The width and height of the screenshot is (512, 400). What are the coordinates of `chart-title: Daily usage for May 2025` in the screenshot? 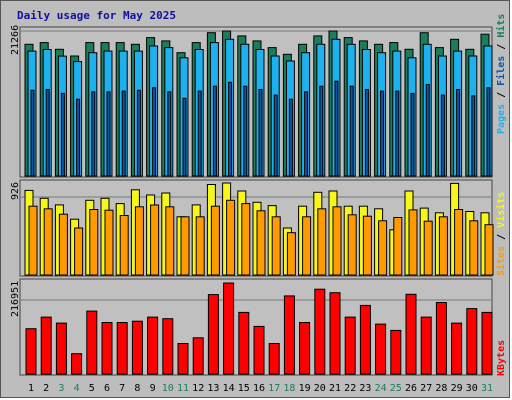 It's located at (96, 15).